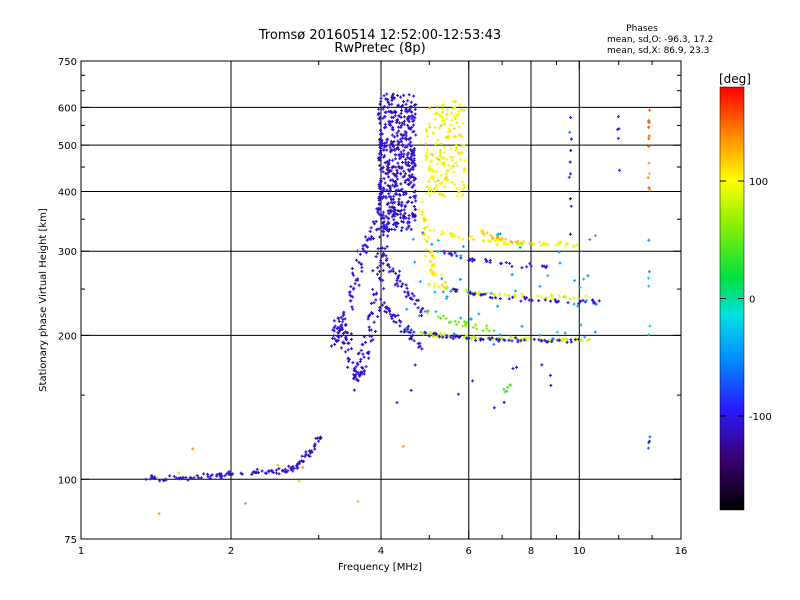 This screenshot has height=600, width=800. I want to click on colorbar-tick-label: 0, so click(752, 300).